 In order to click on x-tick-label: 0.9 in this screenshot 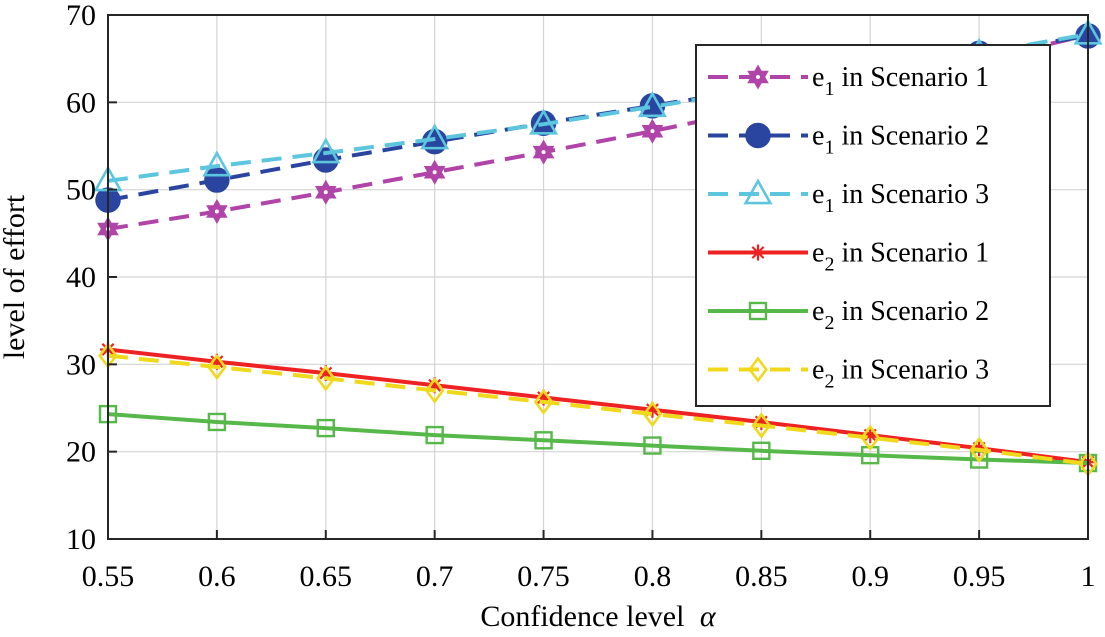, I will do `click(870, 576)`.